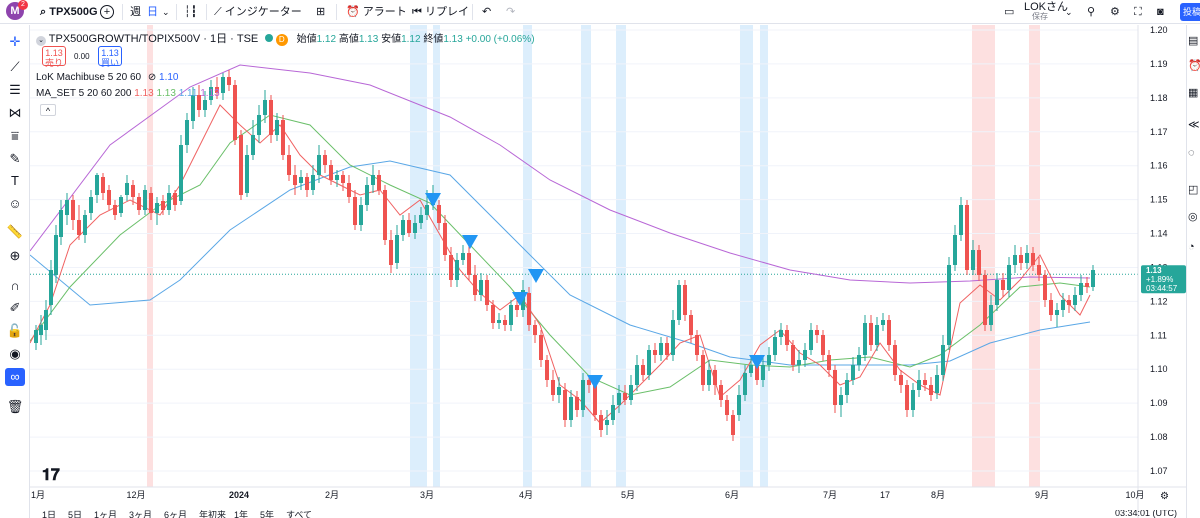 The width and height of the screenshot is (1200, 518). I want to click on horizontal-lines-icon: ☰, so click(15, 89).